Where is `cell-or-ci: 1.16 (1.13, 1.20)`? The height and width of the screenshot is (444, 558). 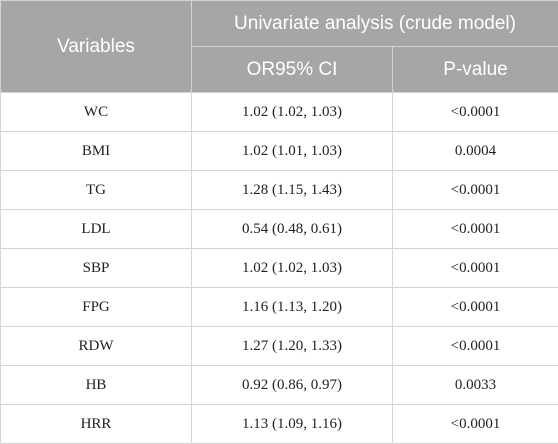
cell-or-ci: 1.16 (1.13, 1.20) is located at coordinates (292, 307).